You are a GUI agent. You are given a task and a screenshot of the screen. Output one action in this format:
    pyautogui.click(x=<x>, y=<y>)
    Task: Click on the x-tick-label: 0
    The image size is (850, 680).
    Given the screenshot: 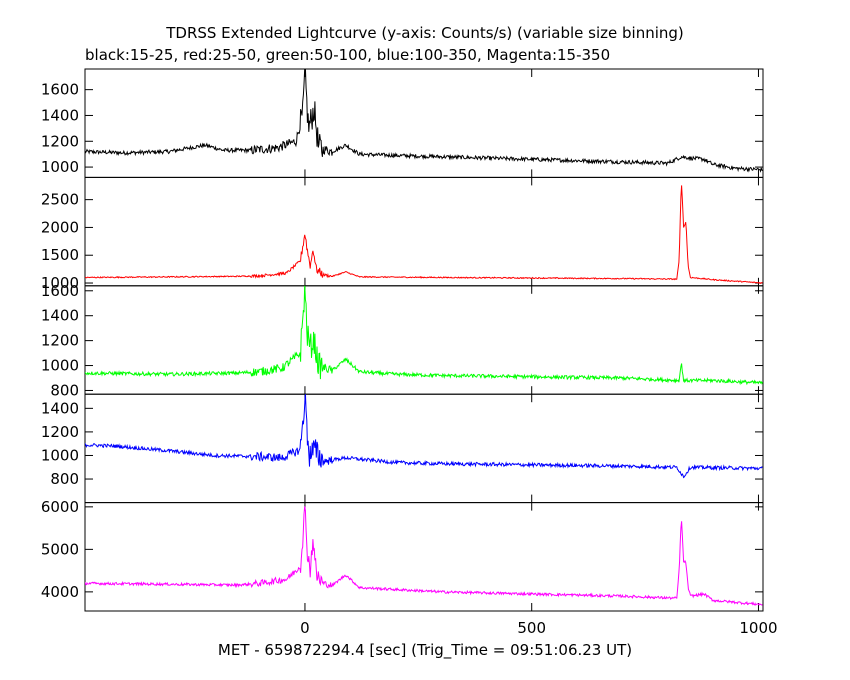 What is the action you would take?
    pyautogui.click(x=305, y=628)
    